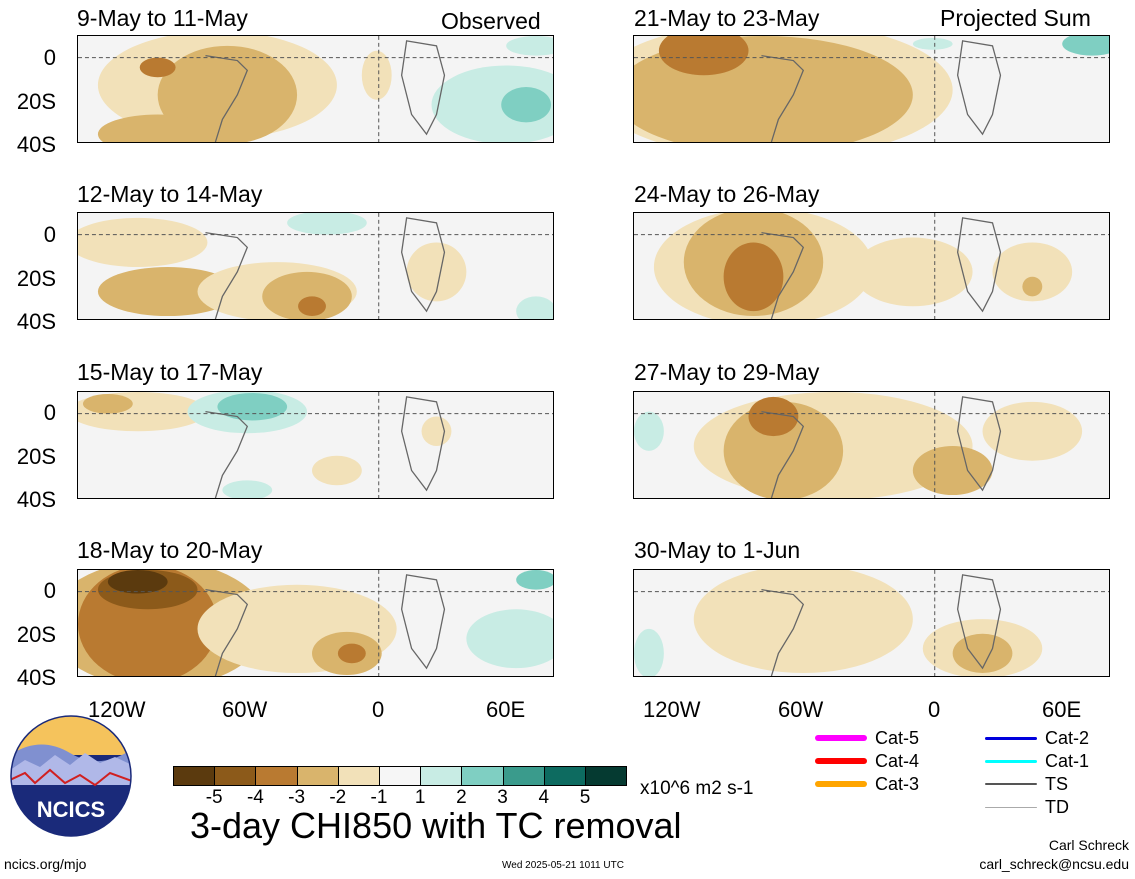  I want to click on legend-label-cat-2: Cat-2, so click(1067, 738).